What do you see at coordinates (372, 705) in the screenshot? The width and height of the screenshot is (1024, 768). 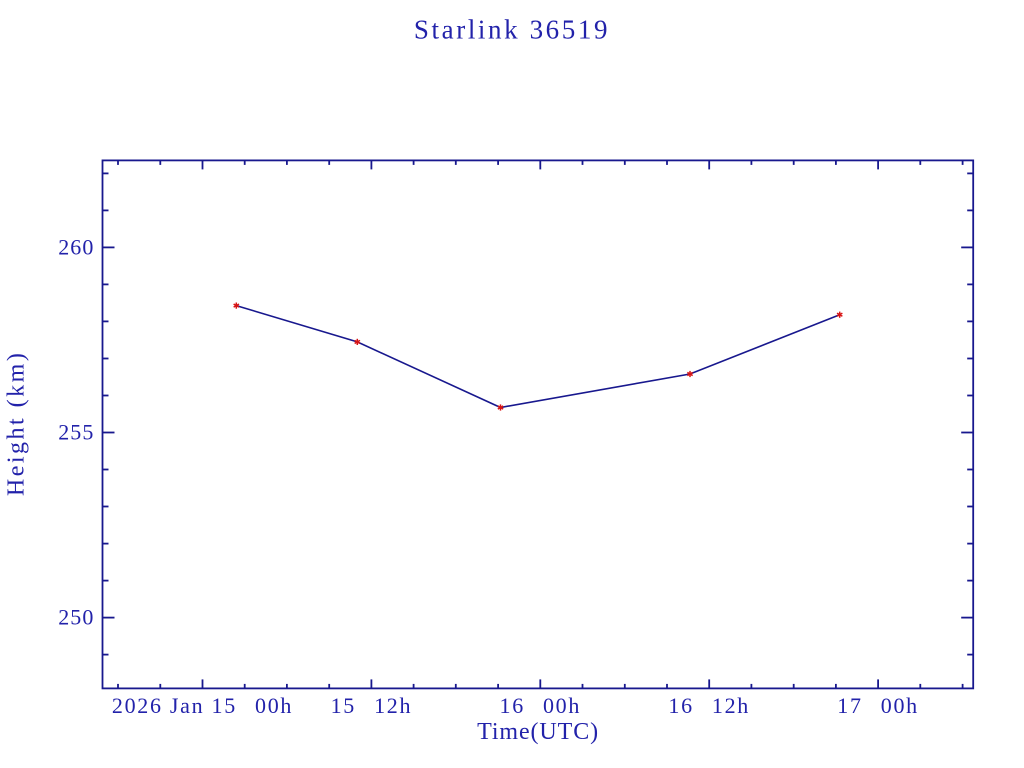 I see `svg-text: 15 12h` at bounding box center [372, 705].